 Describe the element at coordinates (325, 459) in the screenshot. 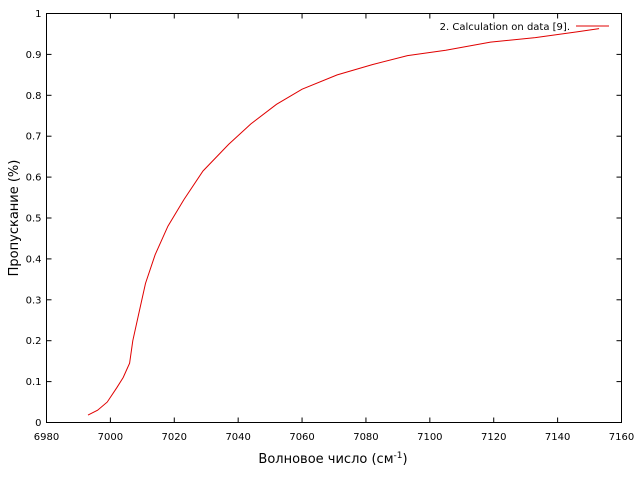

I see `x-axis-title-main: Волновое число (см` at that location.